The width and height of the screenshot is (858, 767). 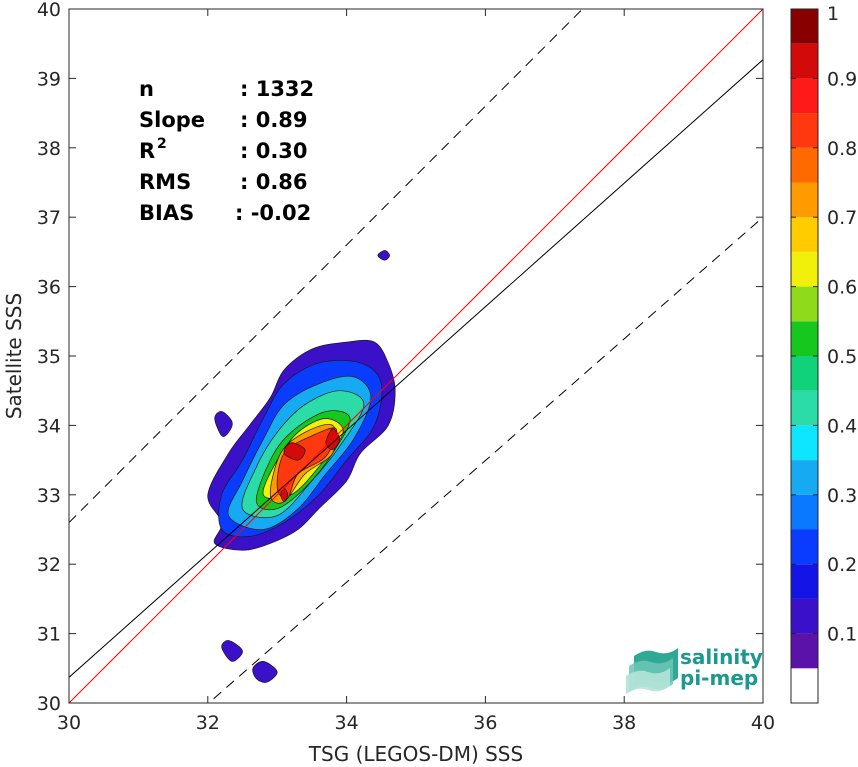 I want to click on y-tick-label: 31, so click(x=49, y=635).